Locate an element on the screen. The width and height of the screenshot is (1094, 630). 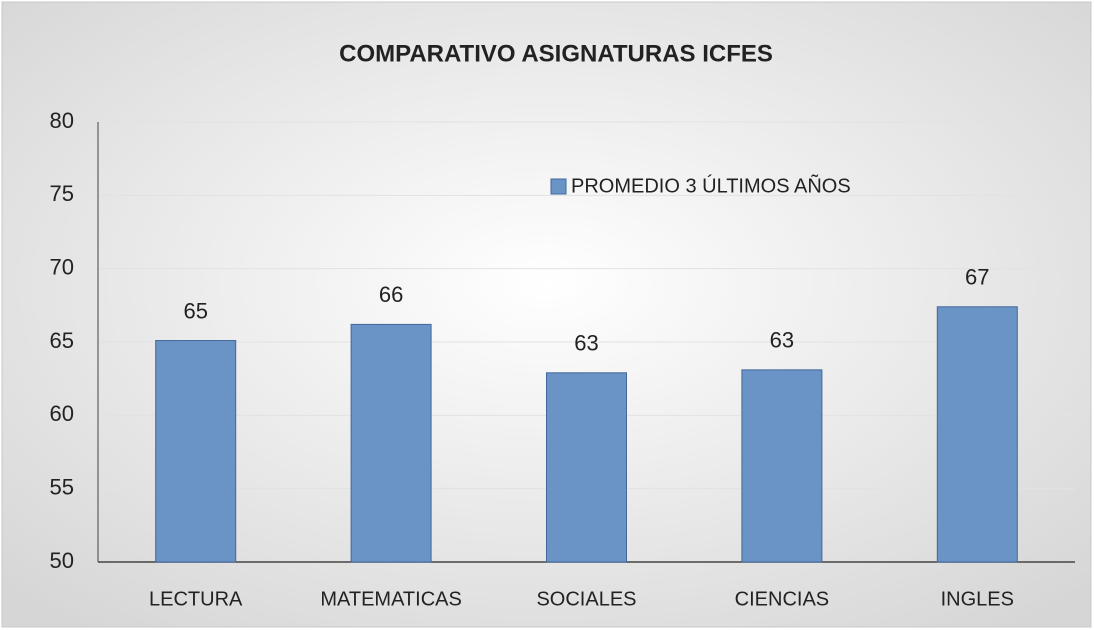
x-tick-label: CIENCIAS is located at coordinates (782, 599).